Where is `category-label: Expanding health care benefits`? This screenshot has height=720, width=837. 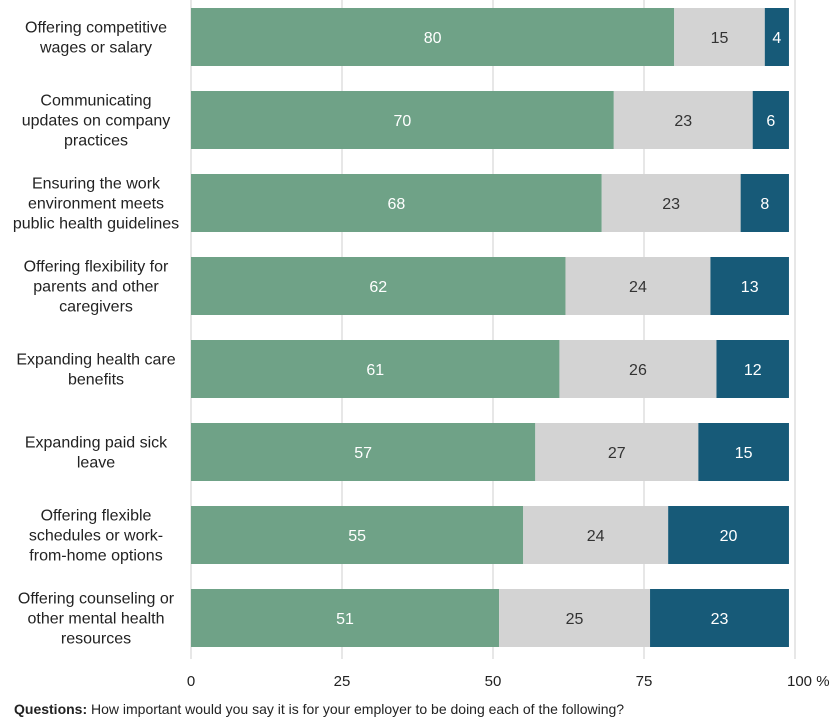 category-label: Expanding health care benefits is located at coordinates (95, 370).